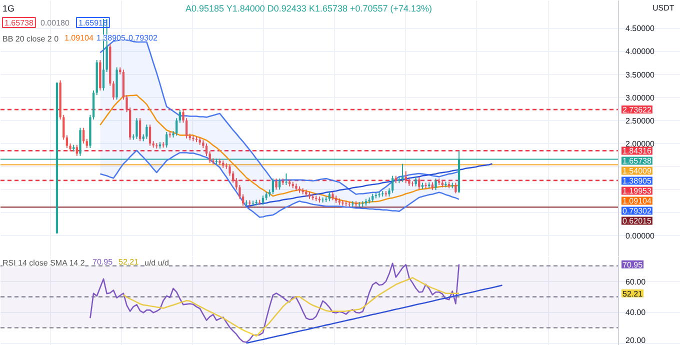 The image size is (680, 345). Describe the element at coordinates (103, 262) in the screenshot. I see `annotation: 70.95` at that location.